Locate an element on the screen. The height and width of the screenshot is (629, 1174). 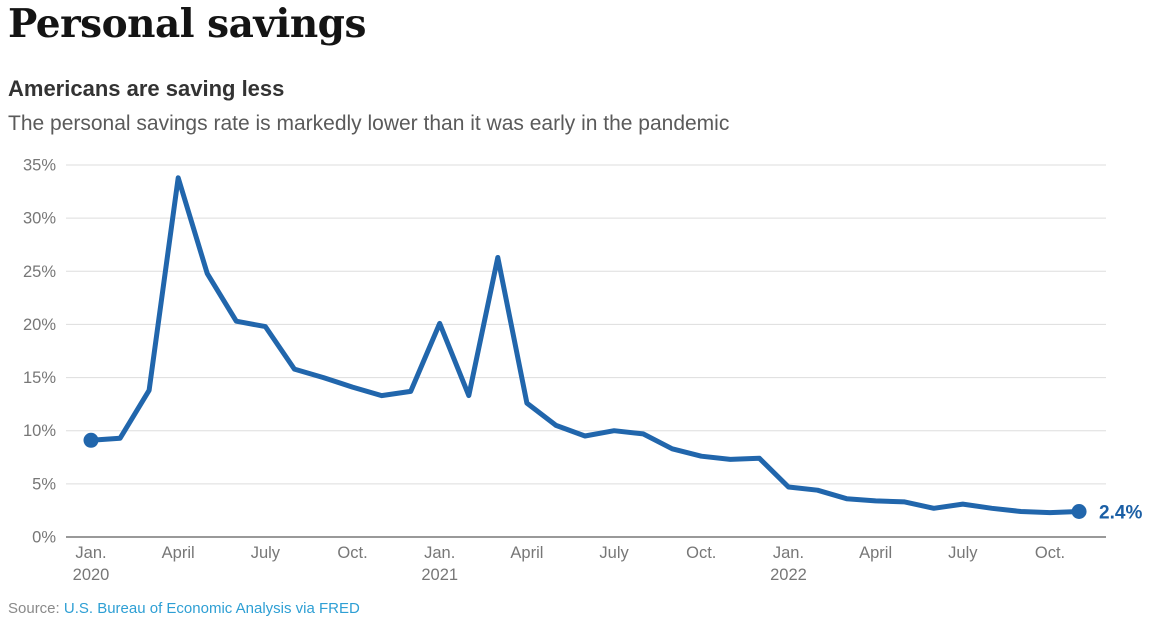
chart-subtitle: Americans are saving less is located at coordinates (146, 88).